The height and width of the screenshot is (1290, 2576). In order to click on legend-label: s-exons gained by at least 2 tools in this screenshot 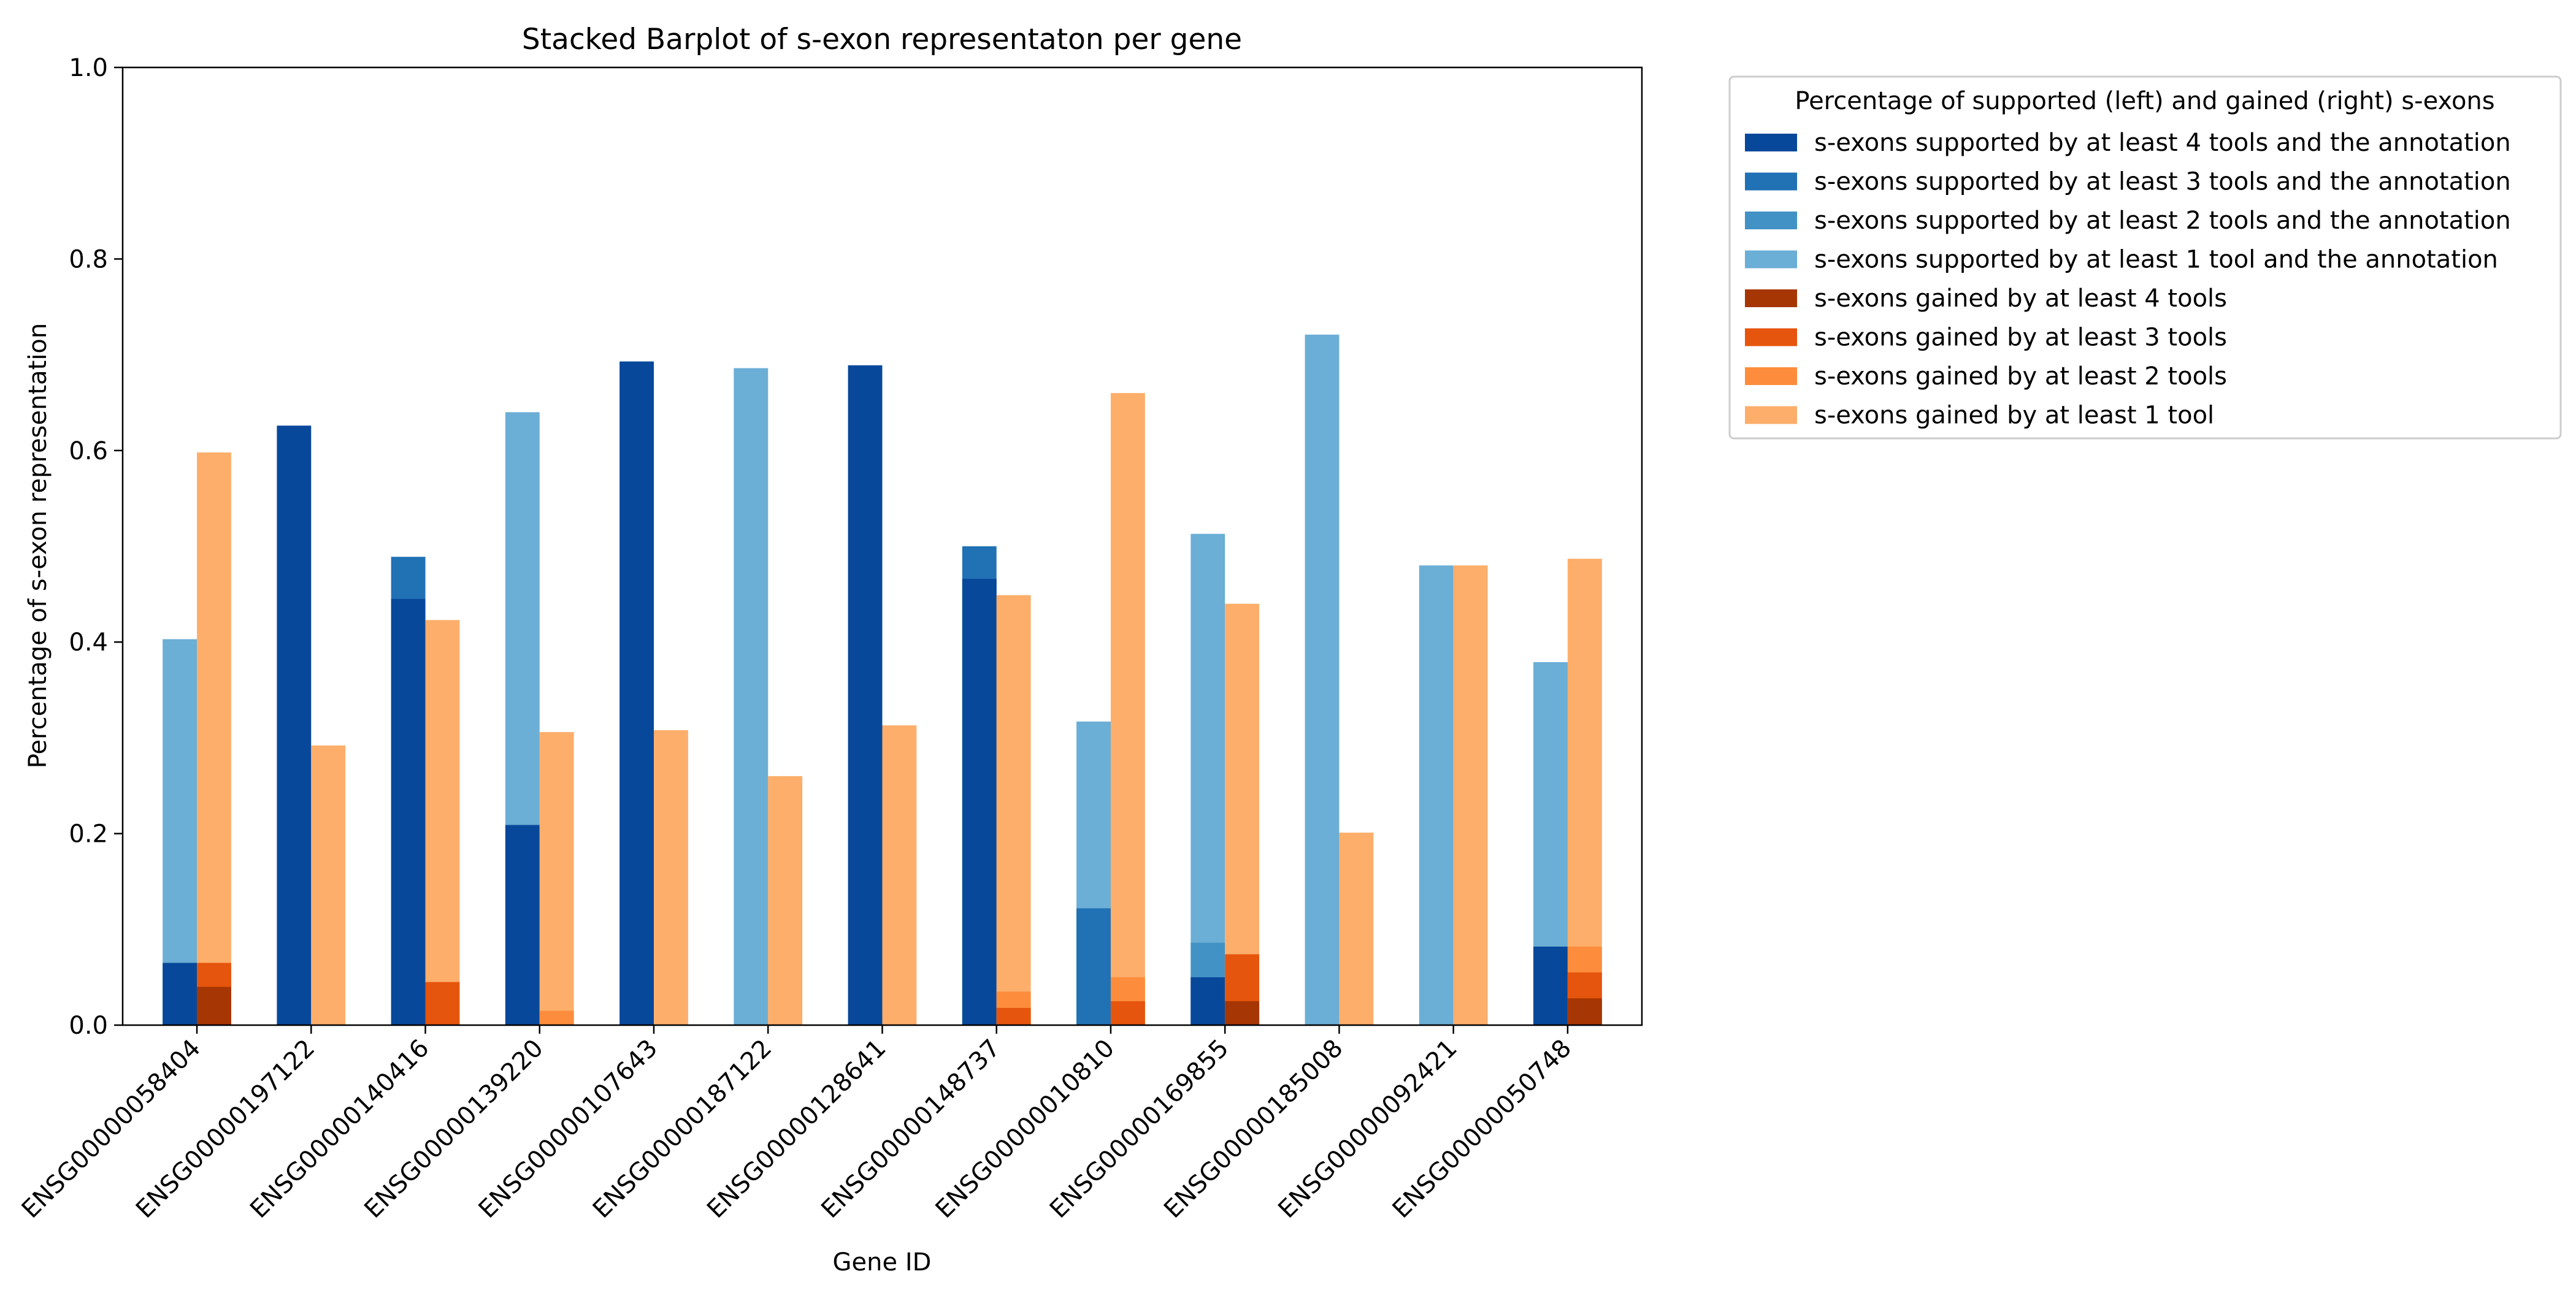, I will do `click(2020, 376)`.